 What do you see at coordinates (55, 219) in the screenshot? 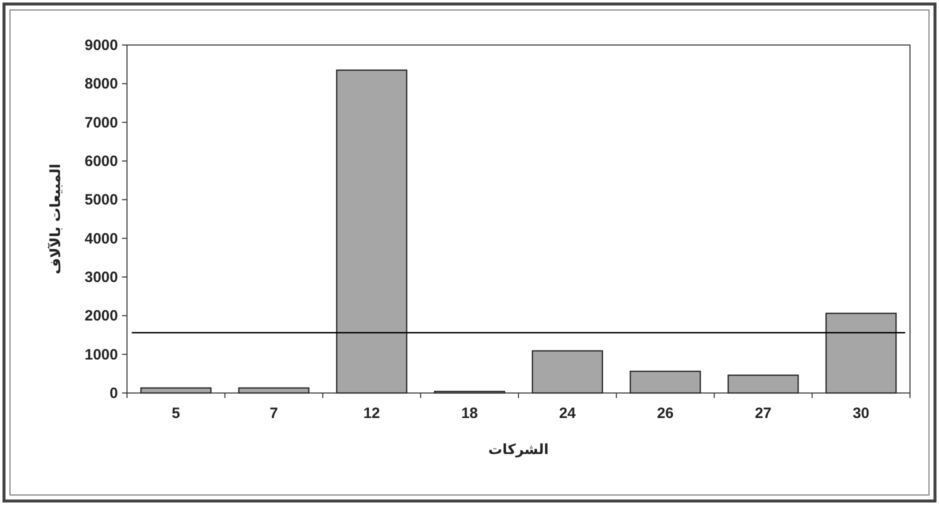
I see `y-axis-title: المبيعات بالآلاف` at bounding box center [55, 219].